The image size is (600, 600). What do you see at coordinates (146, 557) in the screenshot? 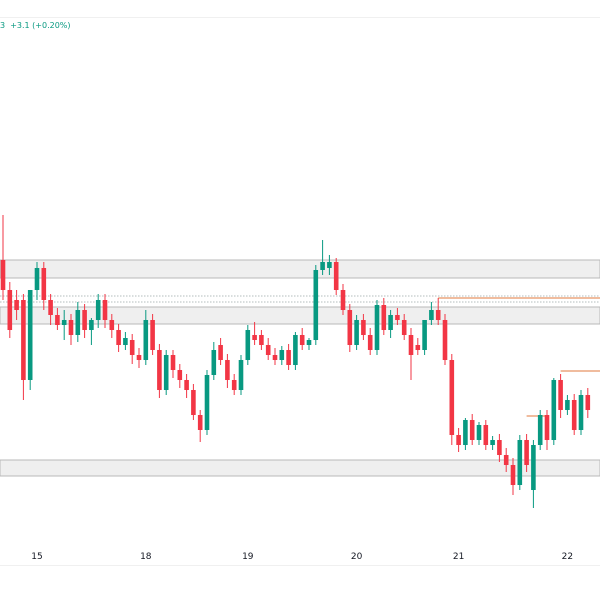
I see `x-tick-label: 18` at bounding box center [146, 557].